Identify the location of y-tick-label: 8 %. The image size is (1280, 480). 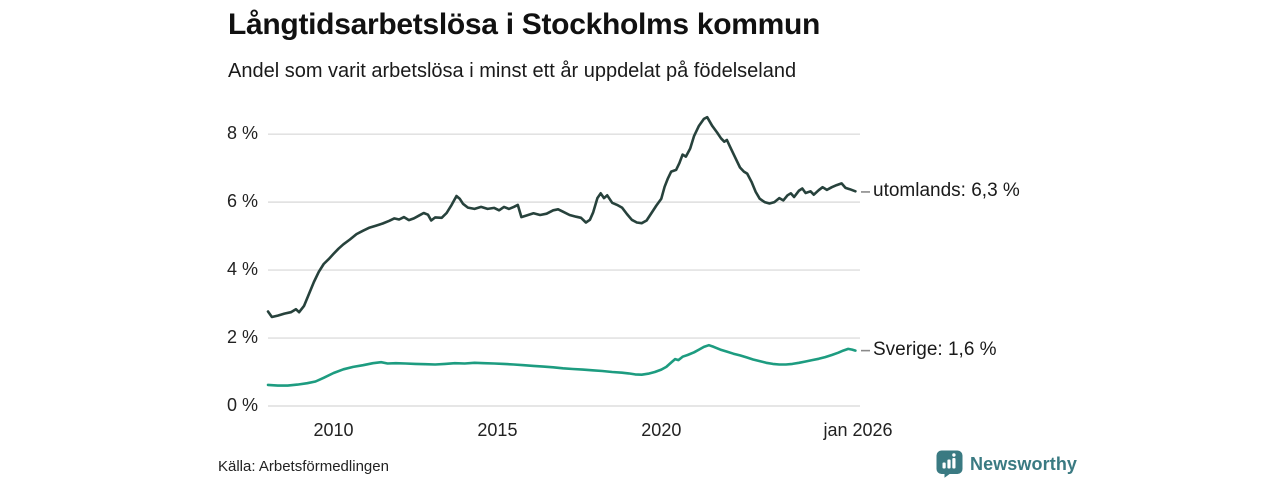
(242, 133).